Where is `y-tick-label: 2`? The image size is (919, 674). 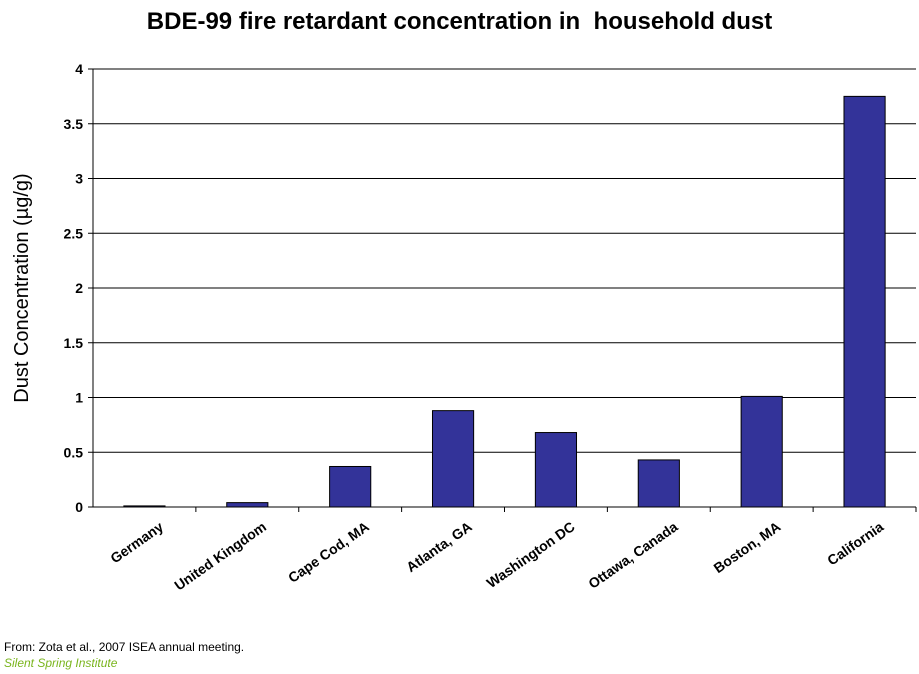
y-tick-label: 2 is located at coordinates (79, 288).